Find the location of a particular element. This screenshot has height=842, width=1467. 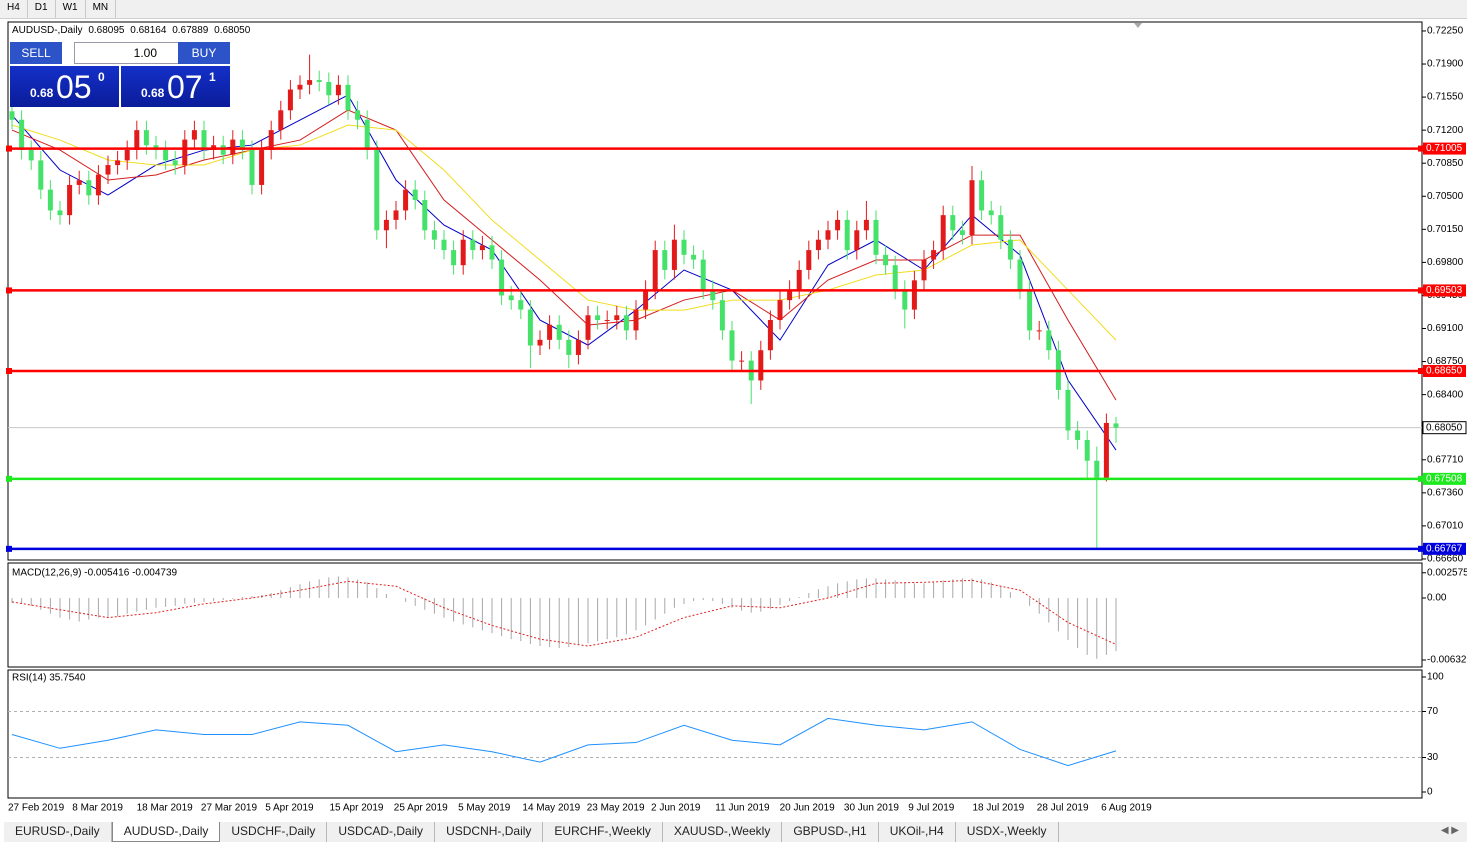

timeframe-button: MN is located at coordinates (101, 9).